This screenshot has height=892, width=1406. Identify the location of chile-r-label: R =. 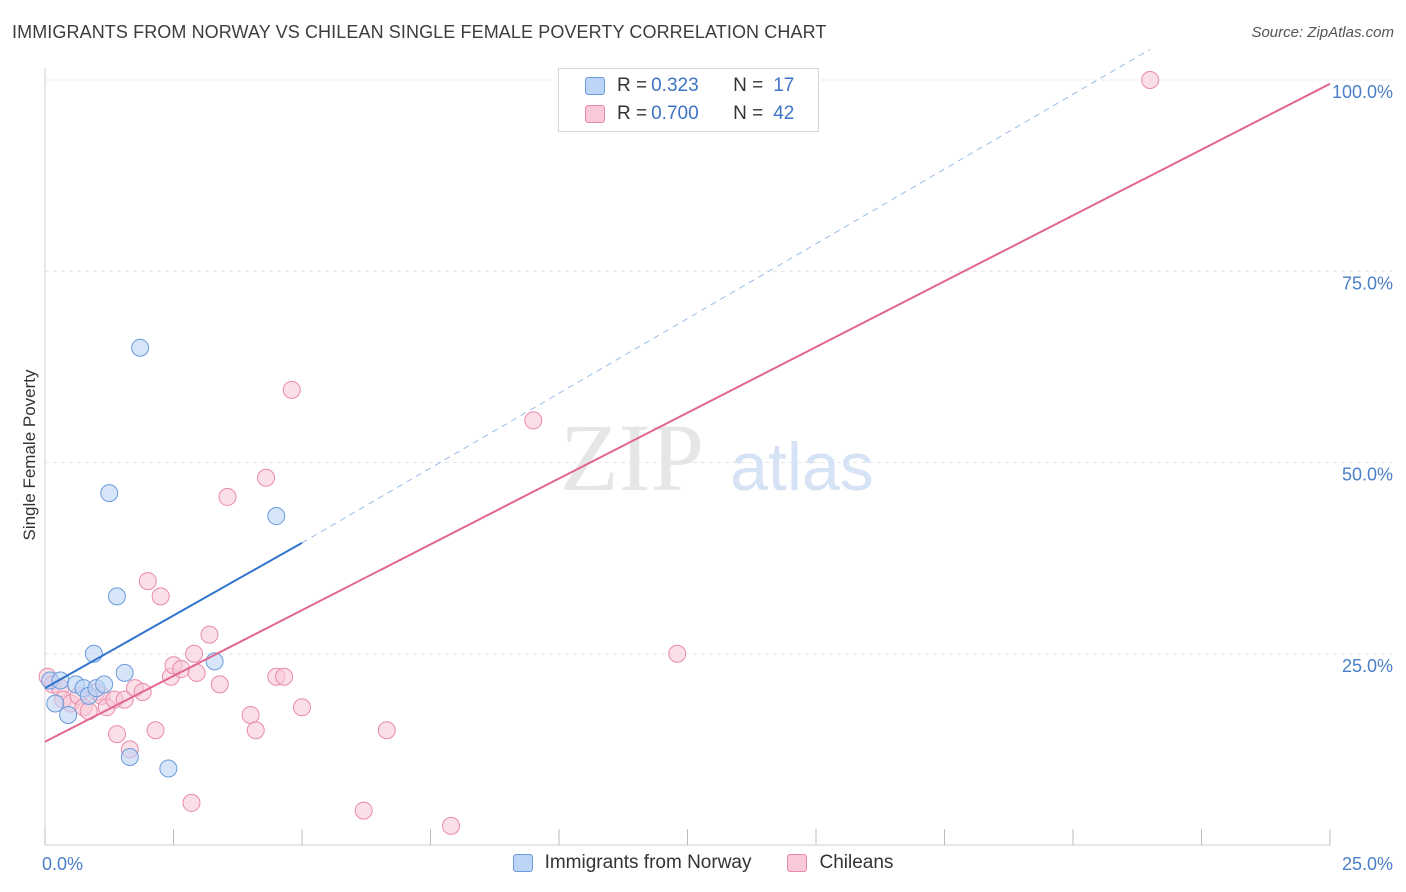
(632, 113).